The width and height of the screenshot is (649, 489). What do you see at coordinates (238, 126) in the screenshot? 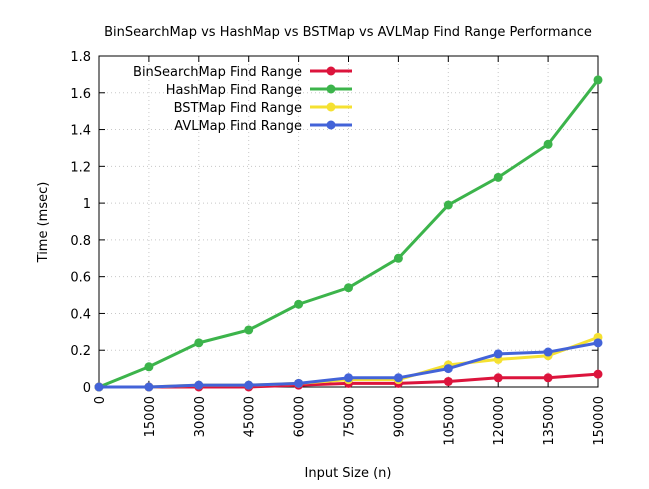
I see `legend-label: AVLMap Find Range` at bounding box center [238, 126].